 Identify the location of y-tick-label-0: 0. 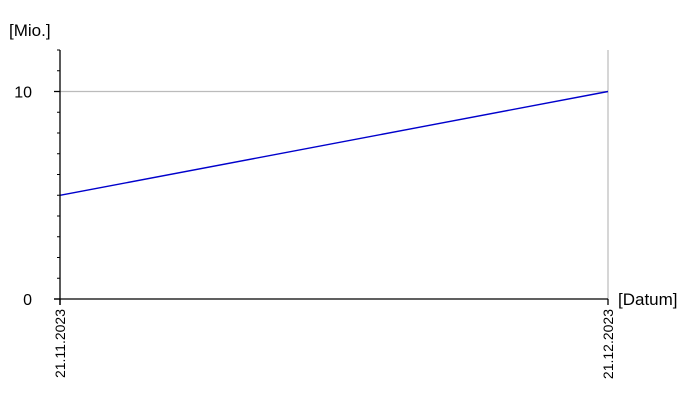
(27, 300).